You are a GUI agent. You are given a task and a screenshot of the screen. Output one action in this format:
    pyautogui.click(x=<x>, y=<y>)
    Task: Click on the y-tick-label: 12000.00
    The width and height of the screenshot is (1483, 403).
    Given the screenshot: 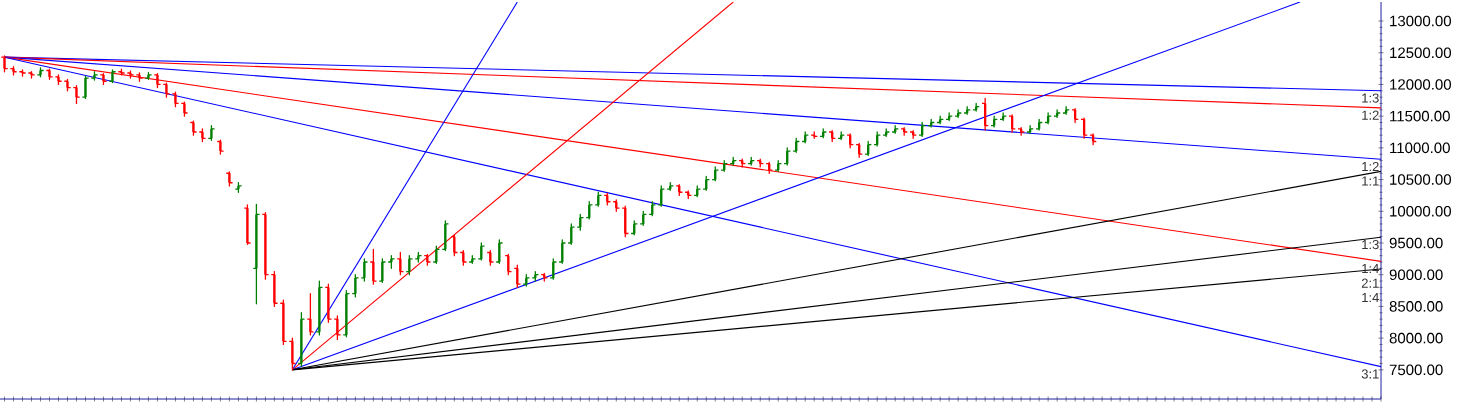 What is the action you would take?
    pyautogui.click(x=1420, y=84)
    